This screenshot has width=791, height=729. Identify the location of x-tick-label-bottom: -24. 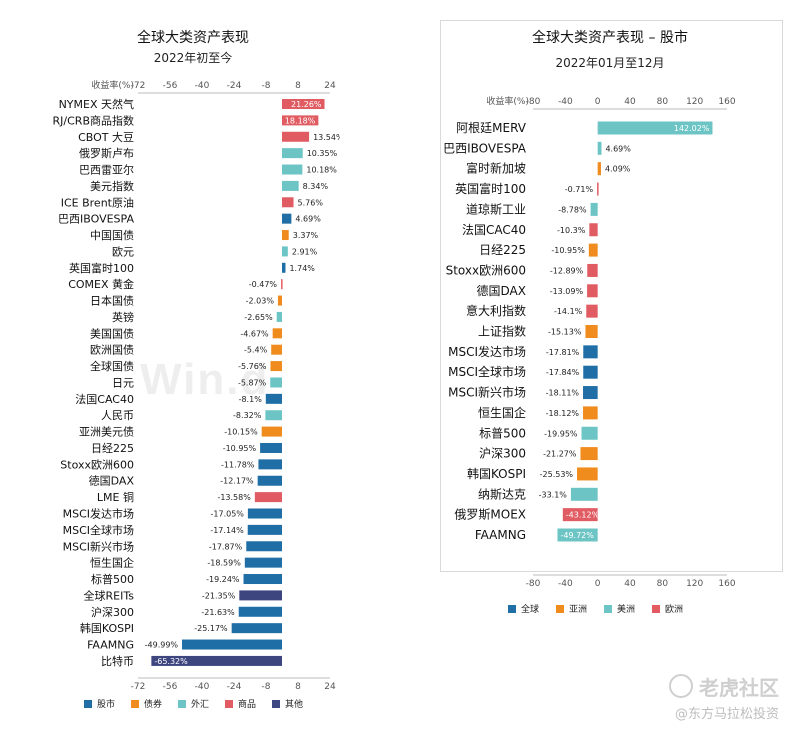
(234, 687).